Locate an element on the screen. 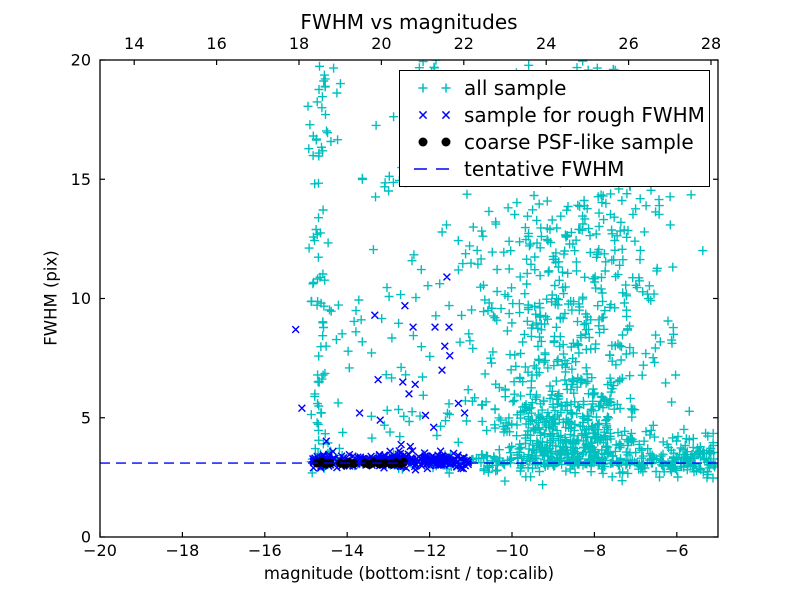  chart-title: FWHM vs magnitudes is located at coordinates (409, 22).